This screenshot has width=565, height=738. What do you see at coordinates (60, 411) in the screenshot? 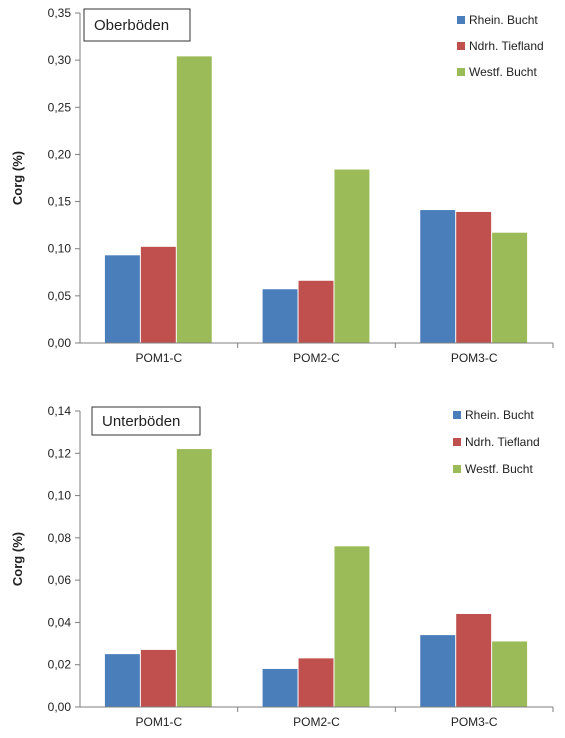
I see `y-tick-label: 0,14` at bounding box center [60, 411].